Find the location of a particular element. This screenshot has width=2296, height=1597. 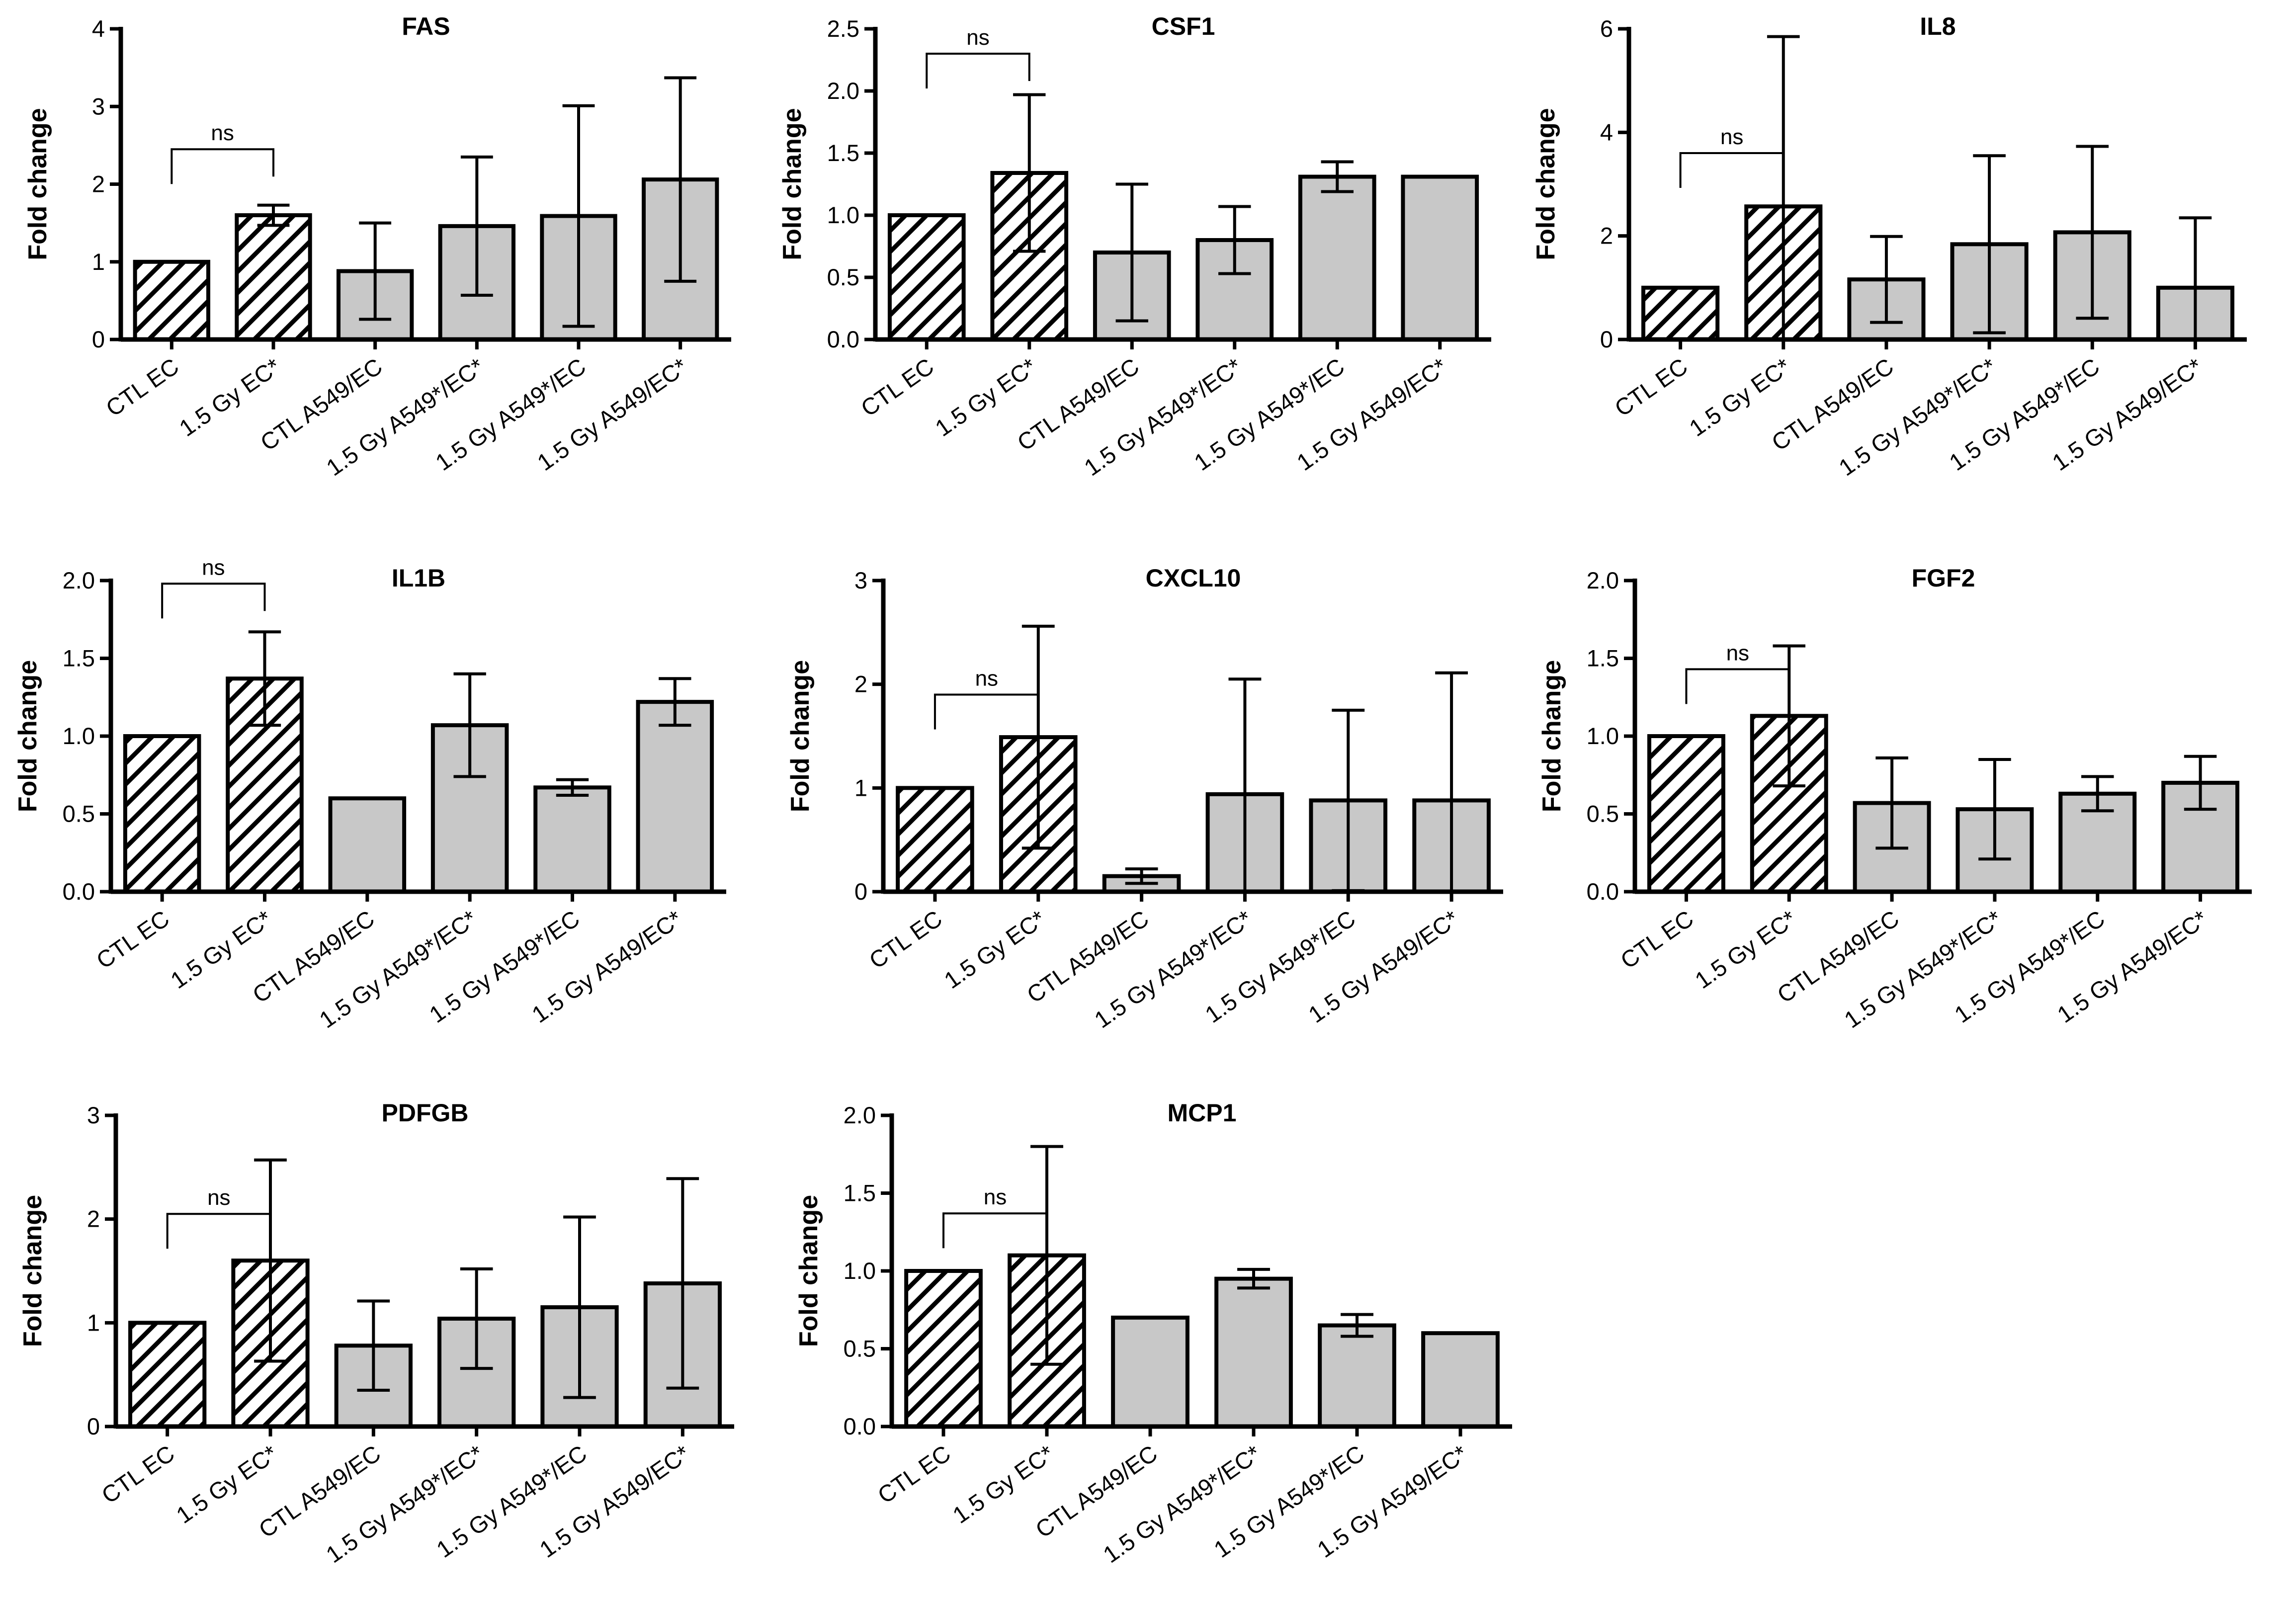

y-tick-label: 6 is located at coordinates (1607, 29).